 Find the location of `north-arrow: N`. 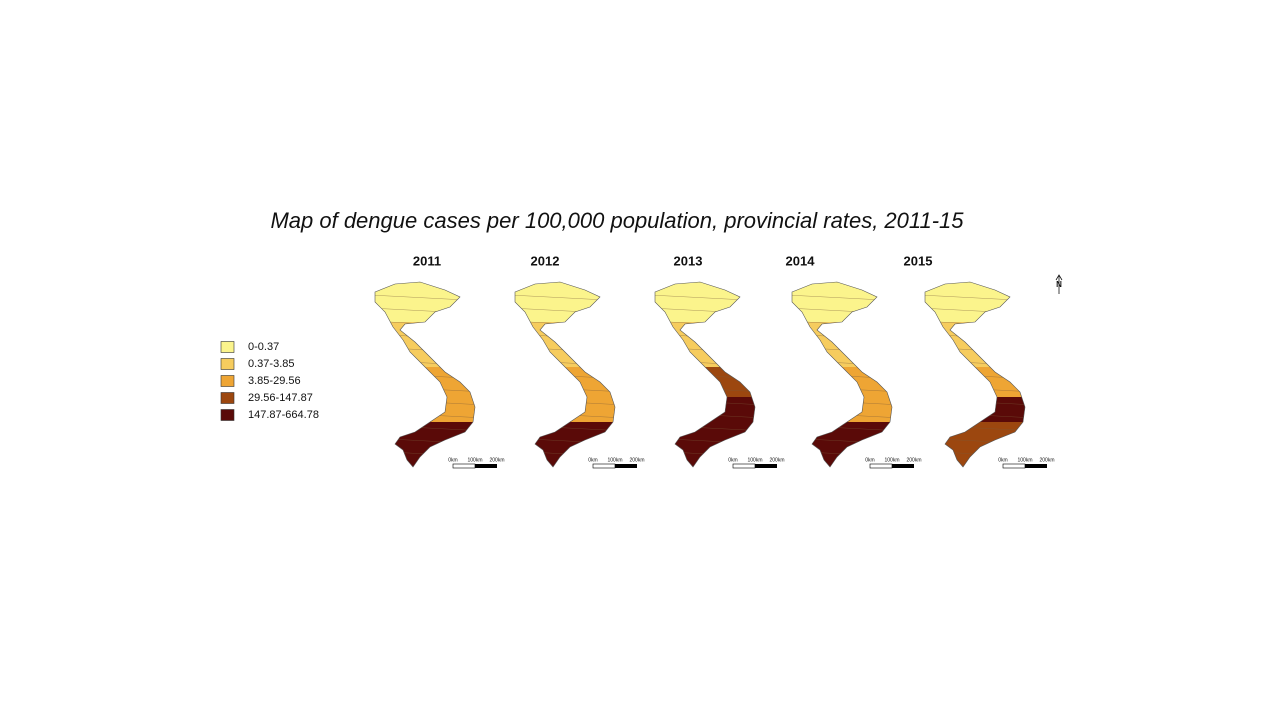

north-arrow: N is located at coordinates (1059, 284).